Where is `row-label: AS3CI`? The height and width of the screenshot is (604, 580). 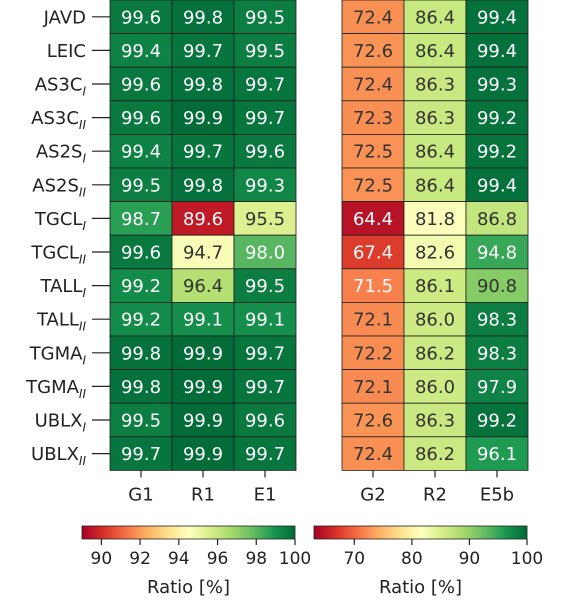
row-label: AS3CI is located at coordinates (61, 87).